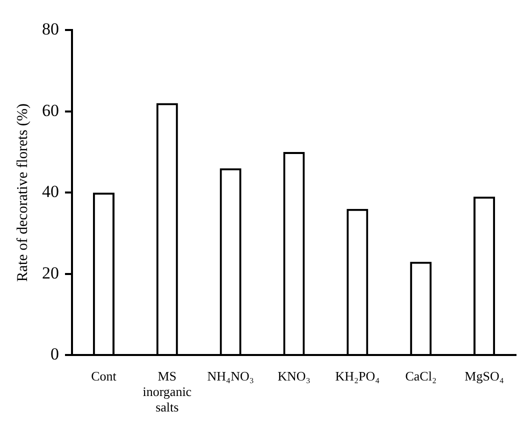  I want to click on y-tick-label: 80, so click(50, 28).